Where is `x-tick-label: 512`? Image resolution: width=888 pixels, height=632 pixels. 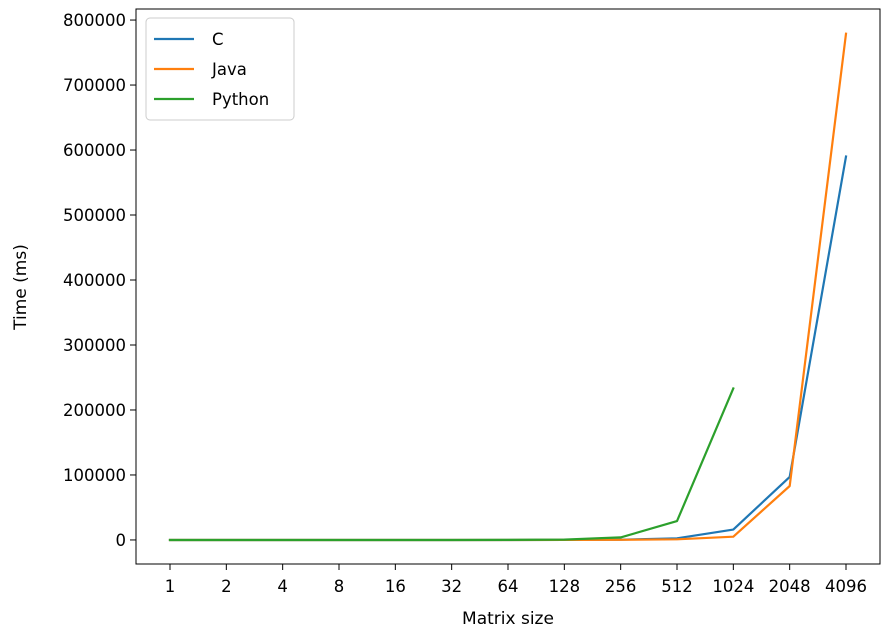
x-tick-label: 512 is located at coordinates (677, 586).